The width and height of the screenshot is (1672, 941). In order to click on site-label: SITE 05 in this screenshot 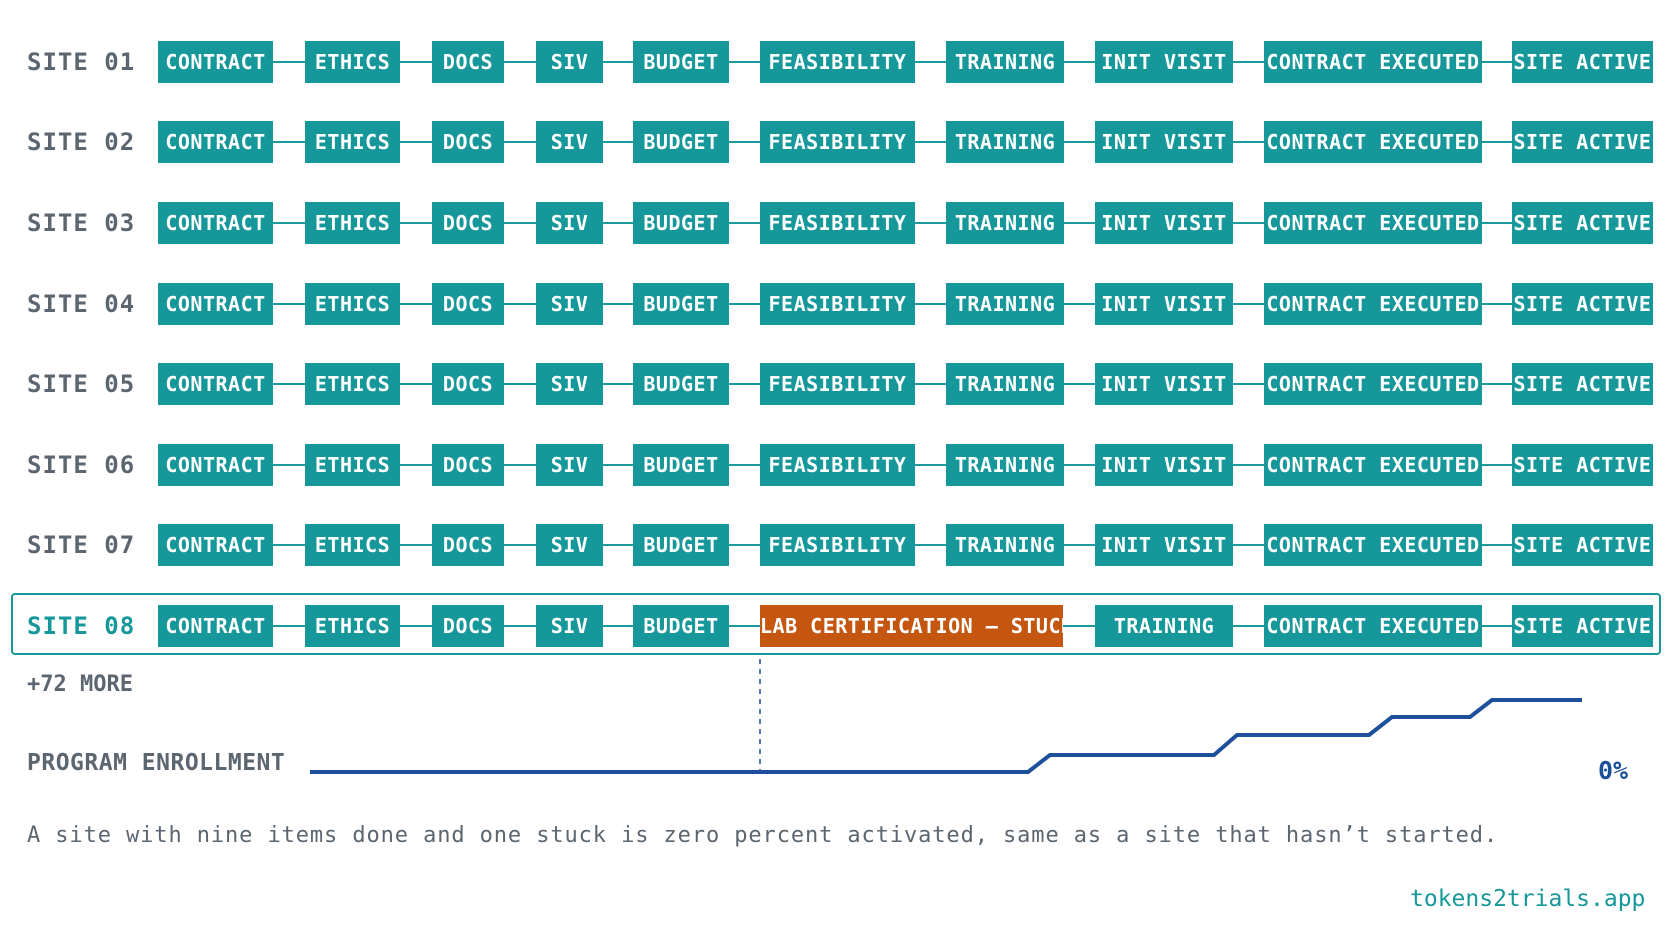, I will do `click(81, 384)`.